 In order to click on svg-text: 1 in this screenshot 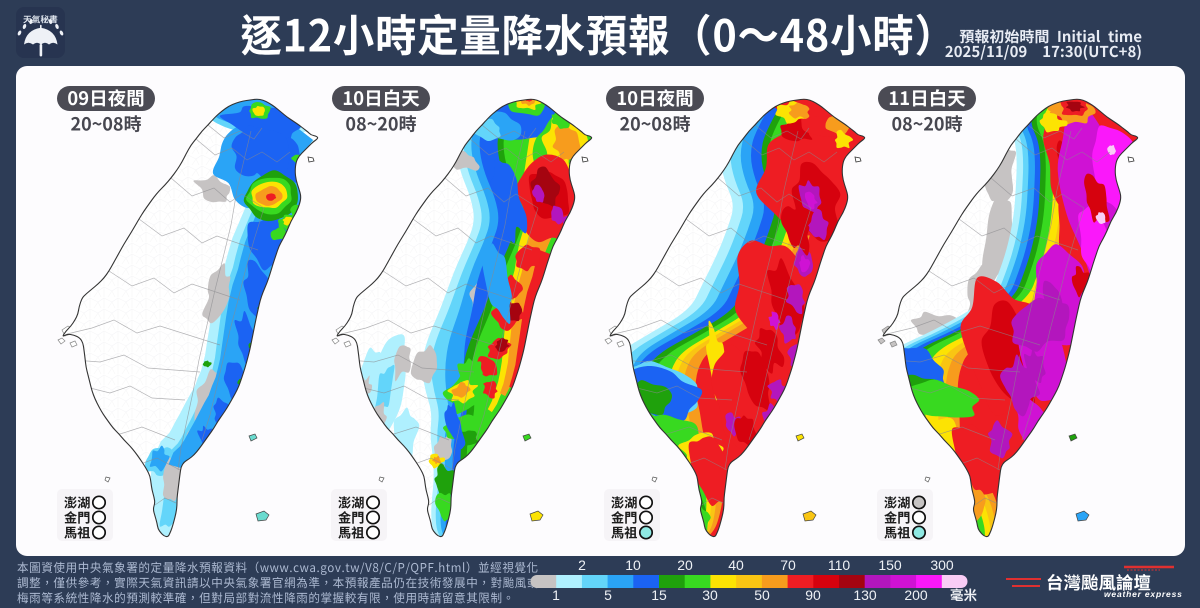, I will do `click(556, 595)`.